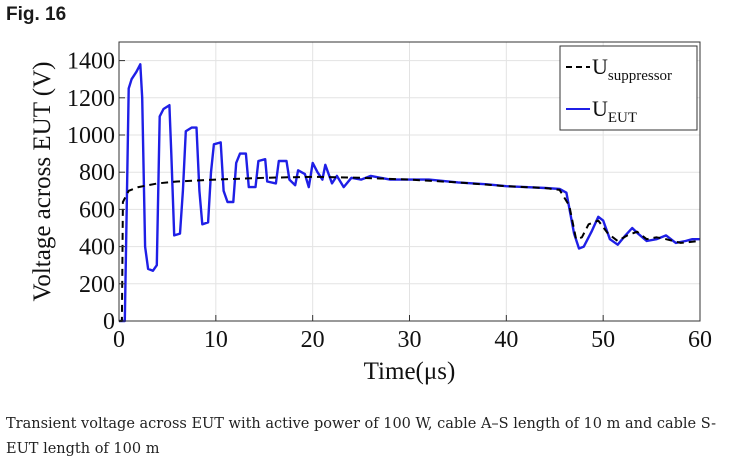  I want to click on legend: Usuppressor UEUT, so click(628, 88).